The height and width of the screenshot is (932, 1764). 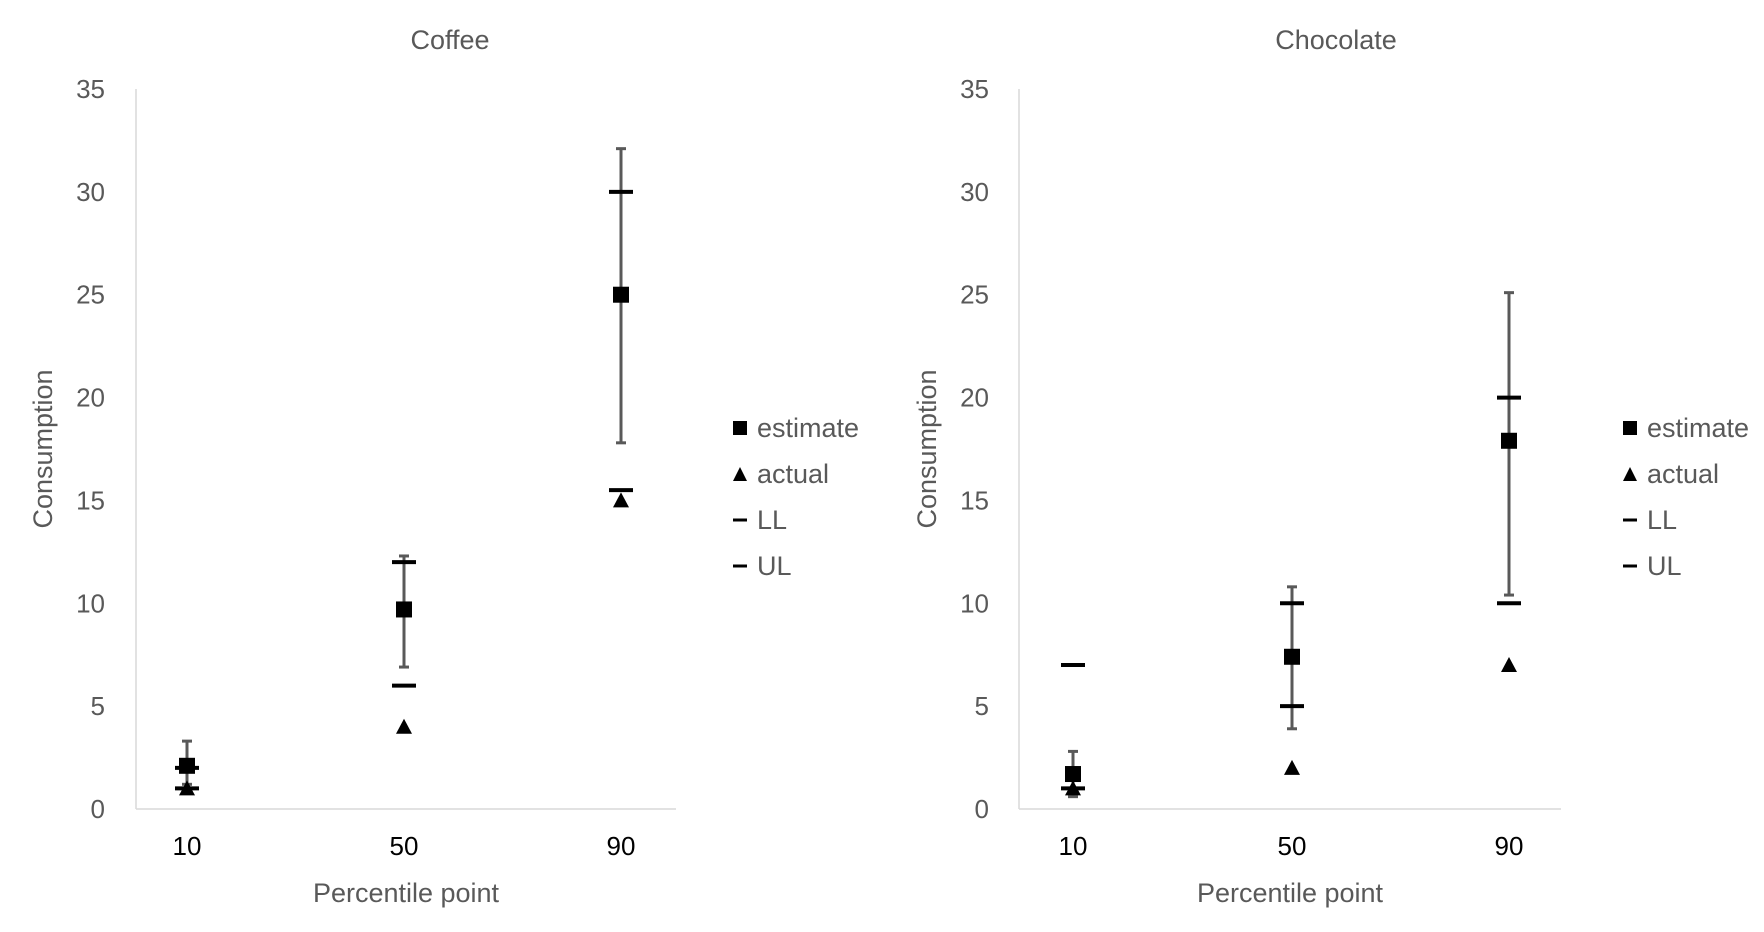 I want to click on chart-title: Coffee, so click(x=449, y=40).